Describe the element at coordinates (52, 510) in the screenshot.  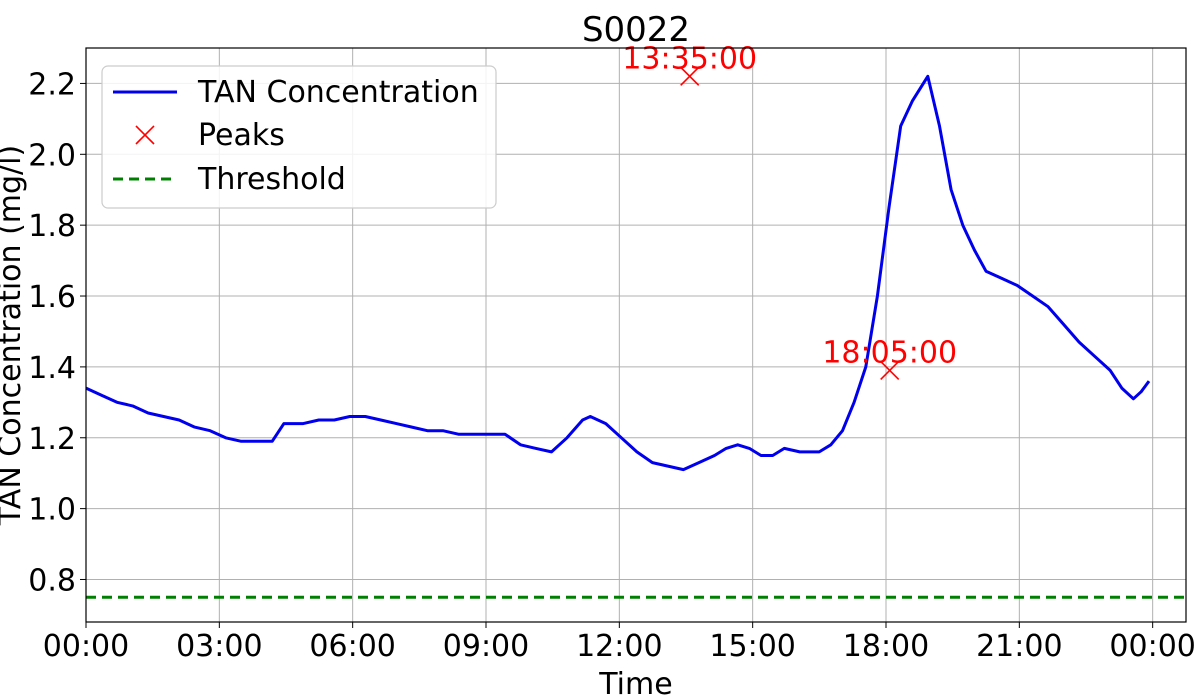
I see `y-tick-label: 1.0` at that location.